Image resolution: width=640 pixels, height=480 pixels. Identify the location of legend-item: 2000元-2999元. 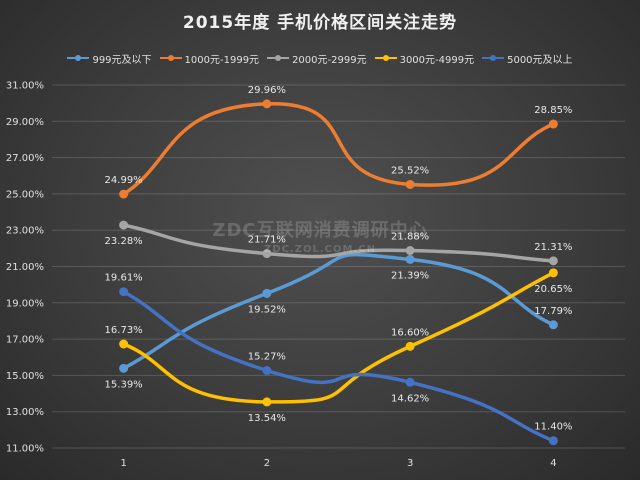
(317, 58).